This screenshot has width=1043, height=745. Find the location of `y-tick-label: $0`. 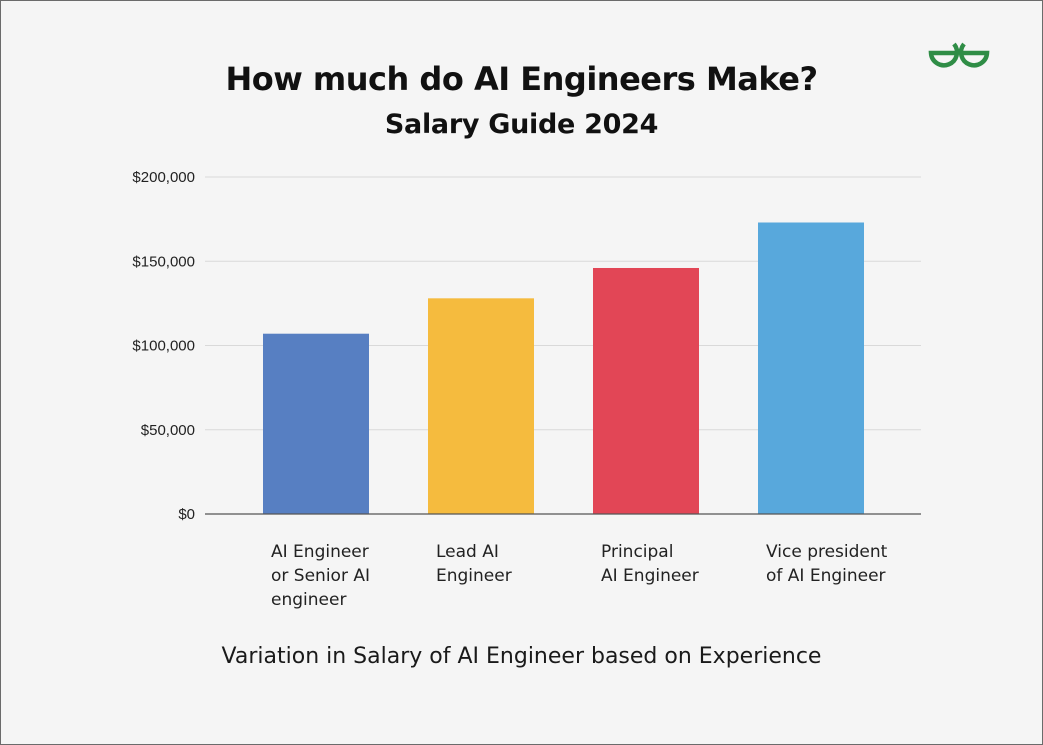

y-tick-label: $0 is located at coordinates (186, 514).